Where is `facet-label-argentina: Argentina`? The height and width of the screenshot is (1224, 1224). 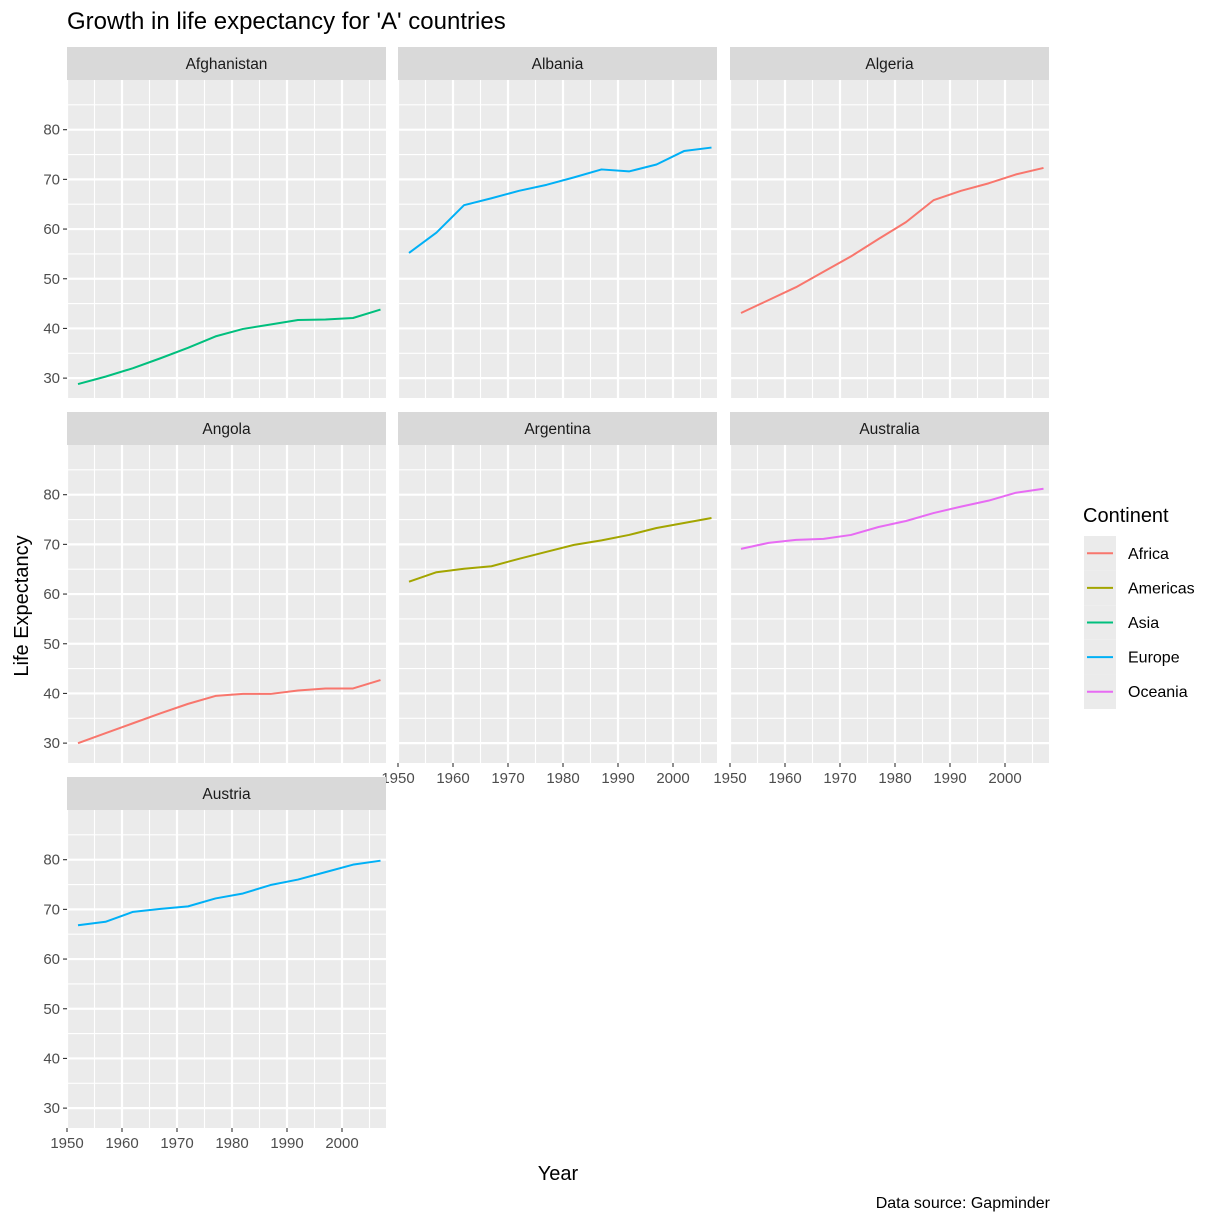 facet-label-argentina: Argentina is located at coordinates (557, 429).